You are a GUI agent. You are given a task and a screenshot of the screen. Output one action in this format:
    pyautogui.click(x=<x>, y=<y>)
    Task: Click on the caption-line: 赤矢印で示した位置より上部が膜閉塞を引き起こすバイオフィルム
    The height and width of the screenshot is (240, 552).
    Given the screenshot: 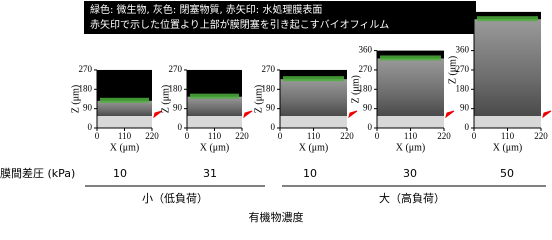 What is the action you would take?
    pyautogui.click(x=239, y=24)
    